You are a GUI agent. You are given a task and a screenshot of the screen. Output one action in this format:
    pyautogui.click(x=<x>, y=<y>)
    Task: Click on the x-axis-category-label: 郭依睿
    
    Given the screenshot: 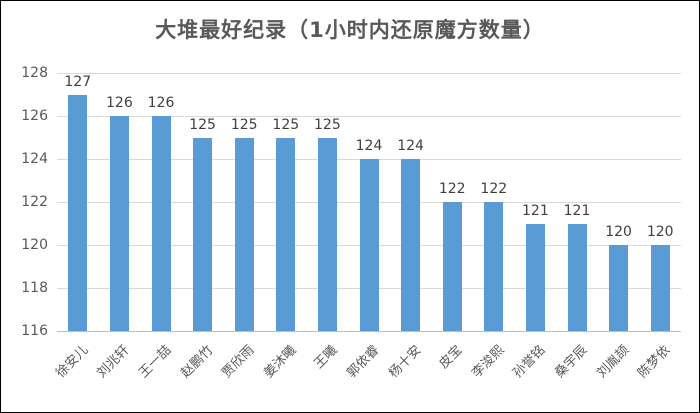 What is the action you would take?
    pyautogui.click(x=363, y=362)
    